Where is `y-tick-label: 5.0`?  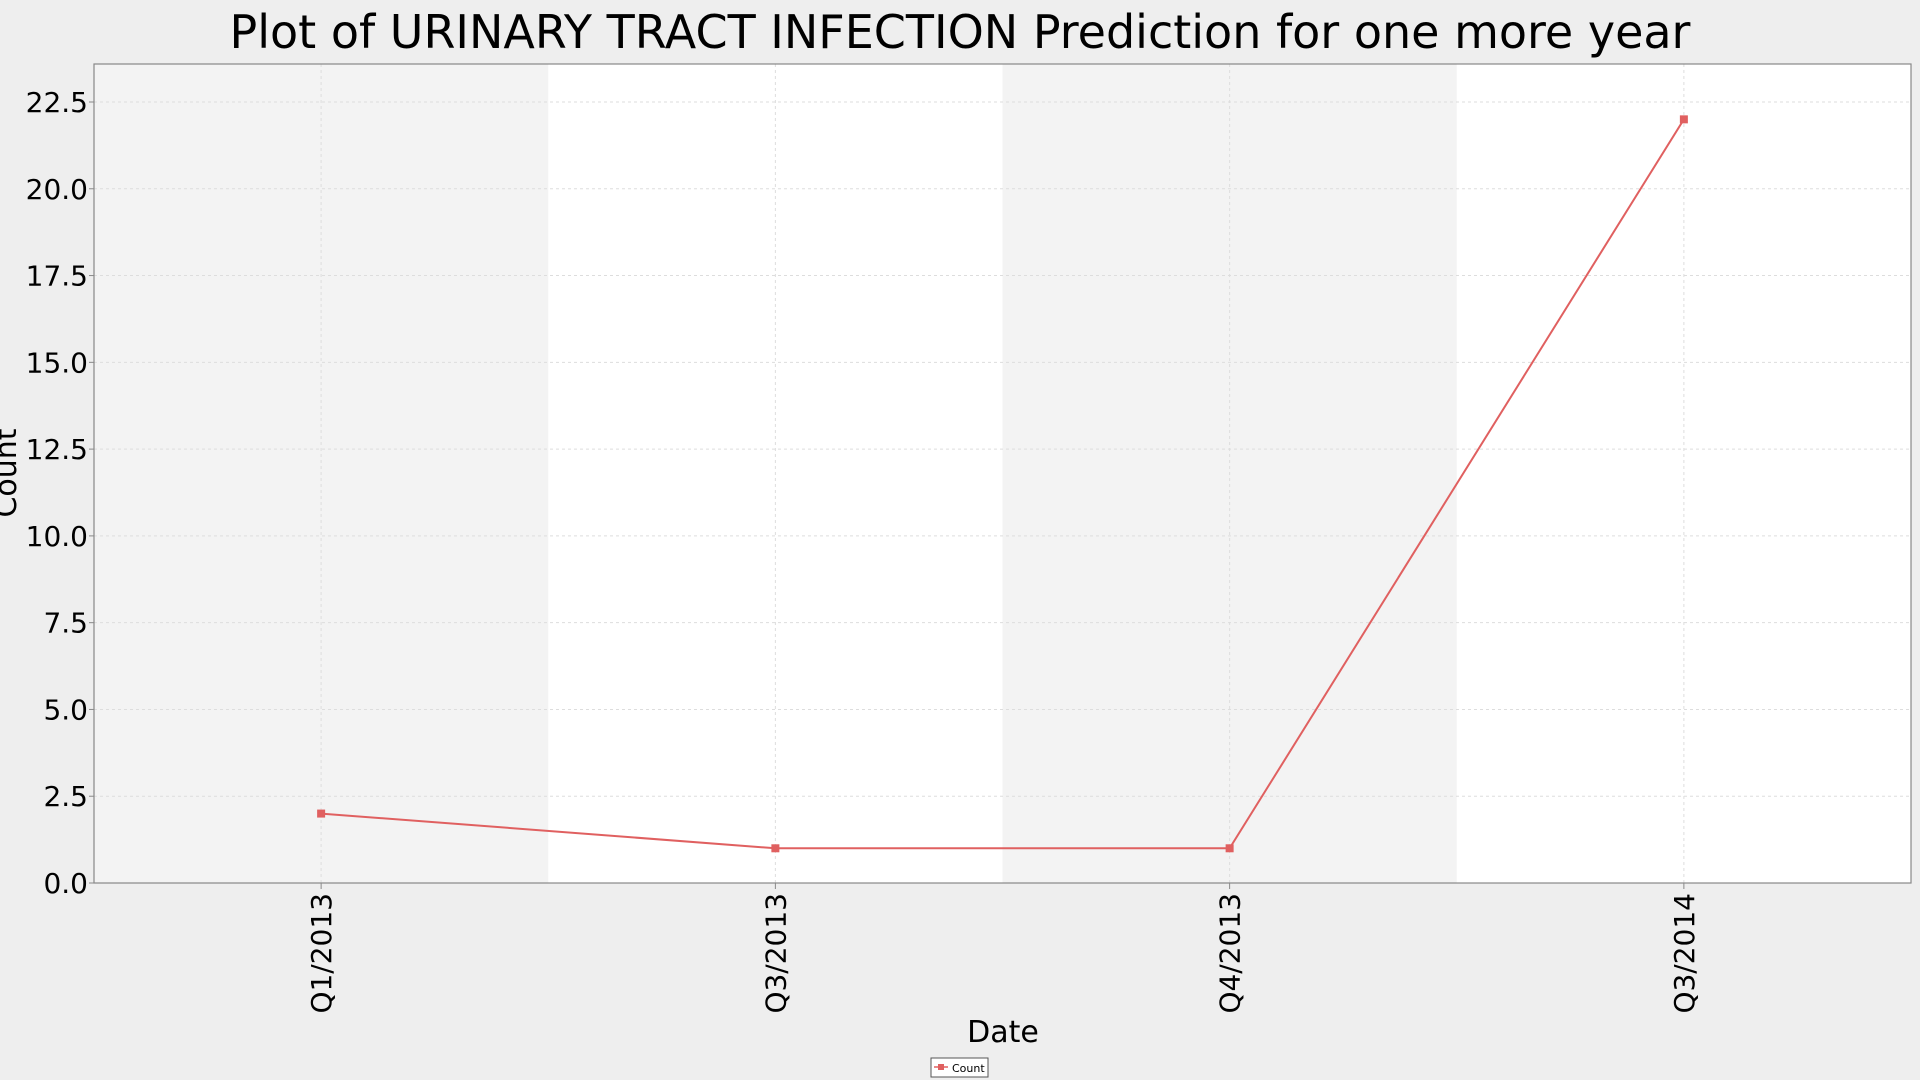 y-tick-label: 5.0 is located at coordinates (65, 709).